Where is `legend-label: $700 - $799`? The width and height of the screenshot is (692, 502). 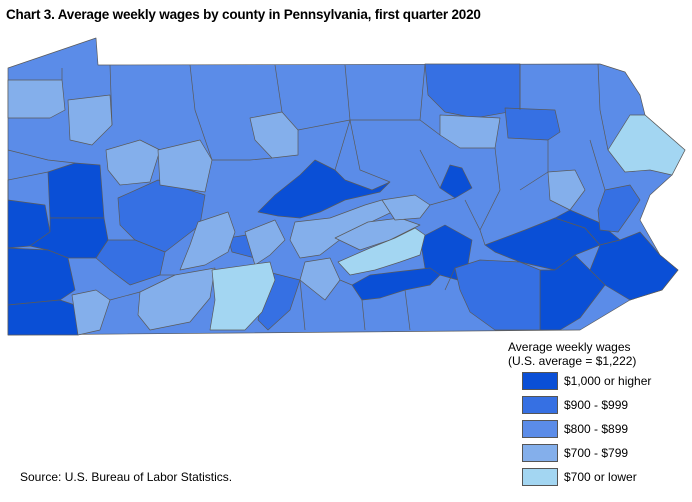
legend-label: $700 - $799 is located at coordinates (596, 453).